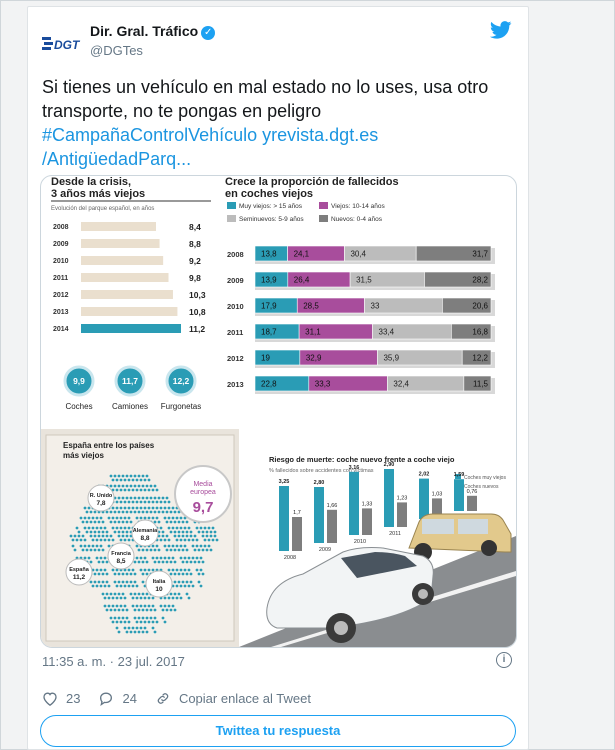 The height and width of the screenshot is (750, 615). I want to click on risk-year: 2008, so click(290, 558).